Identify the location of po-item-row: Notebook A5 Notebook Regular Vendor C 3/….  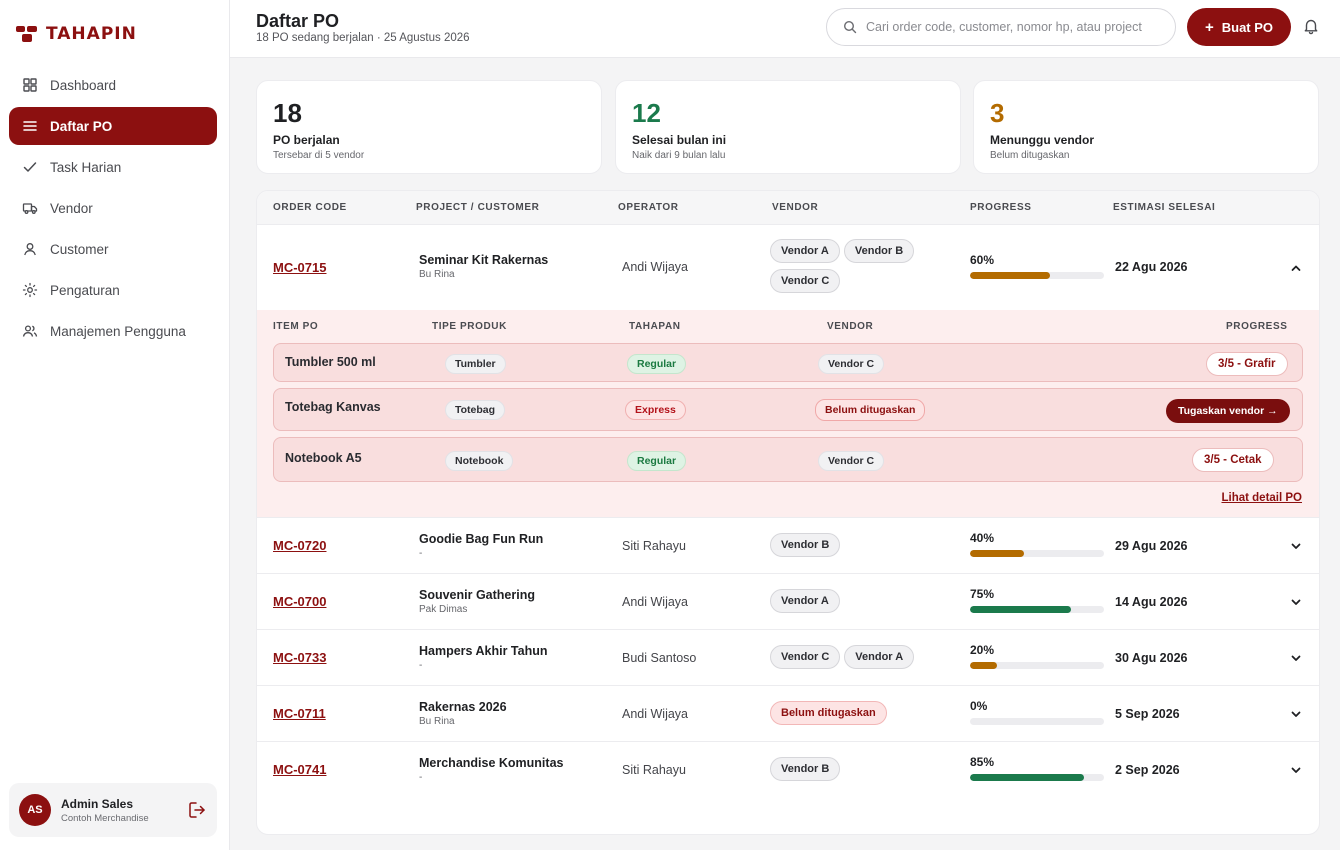
(788, 459).